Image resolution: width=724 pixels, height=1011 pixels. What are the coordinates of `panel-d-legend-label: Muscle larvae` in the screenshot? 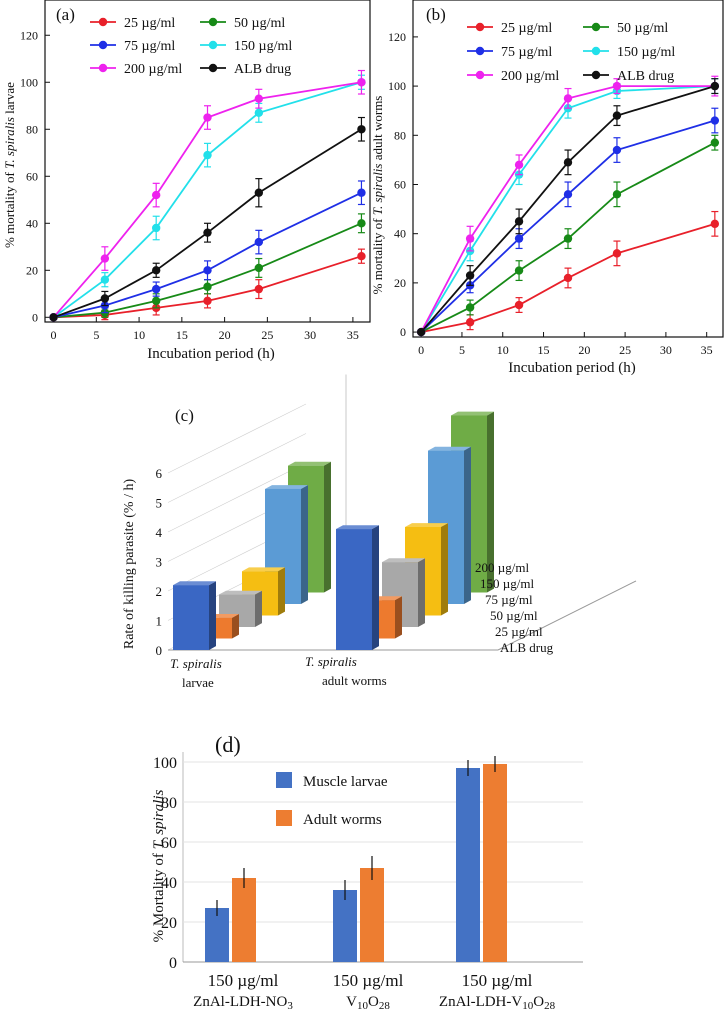 It's located at (345, 782).